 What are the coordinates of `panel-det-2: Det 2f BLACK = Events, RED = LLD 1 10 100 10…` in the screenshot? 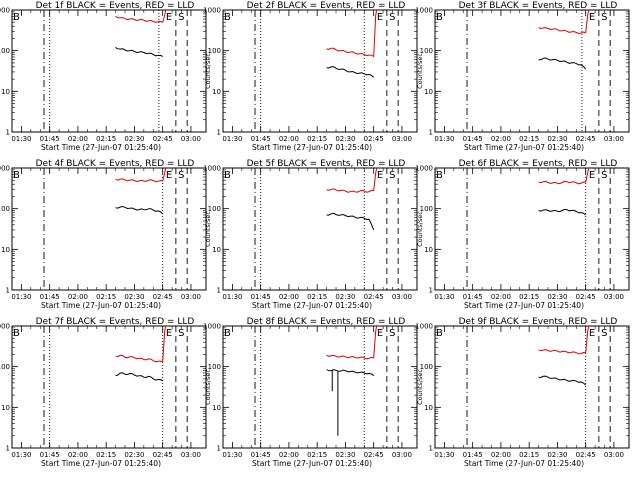 It's located at (310, 76).